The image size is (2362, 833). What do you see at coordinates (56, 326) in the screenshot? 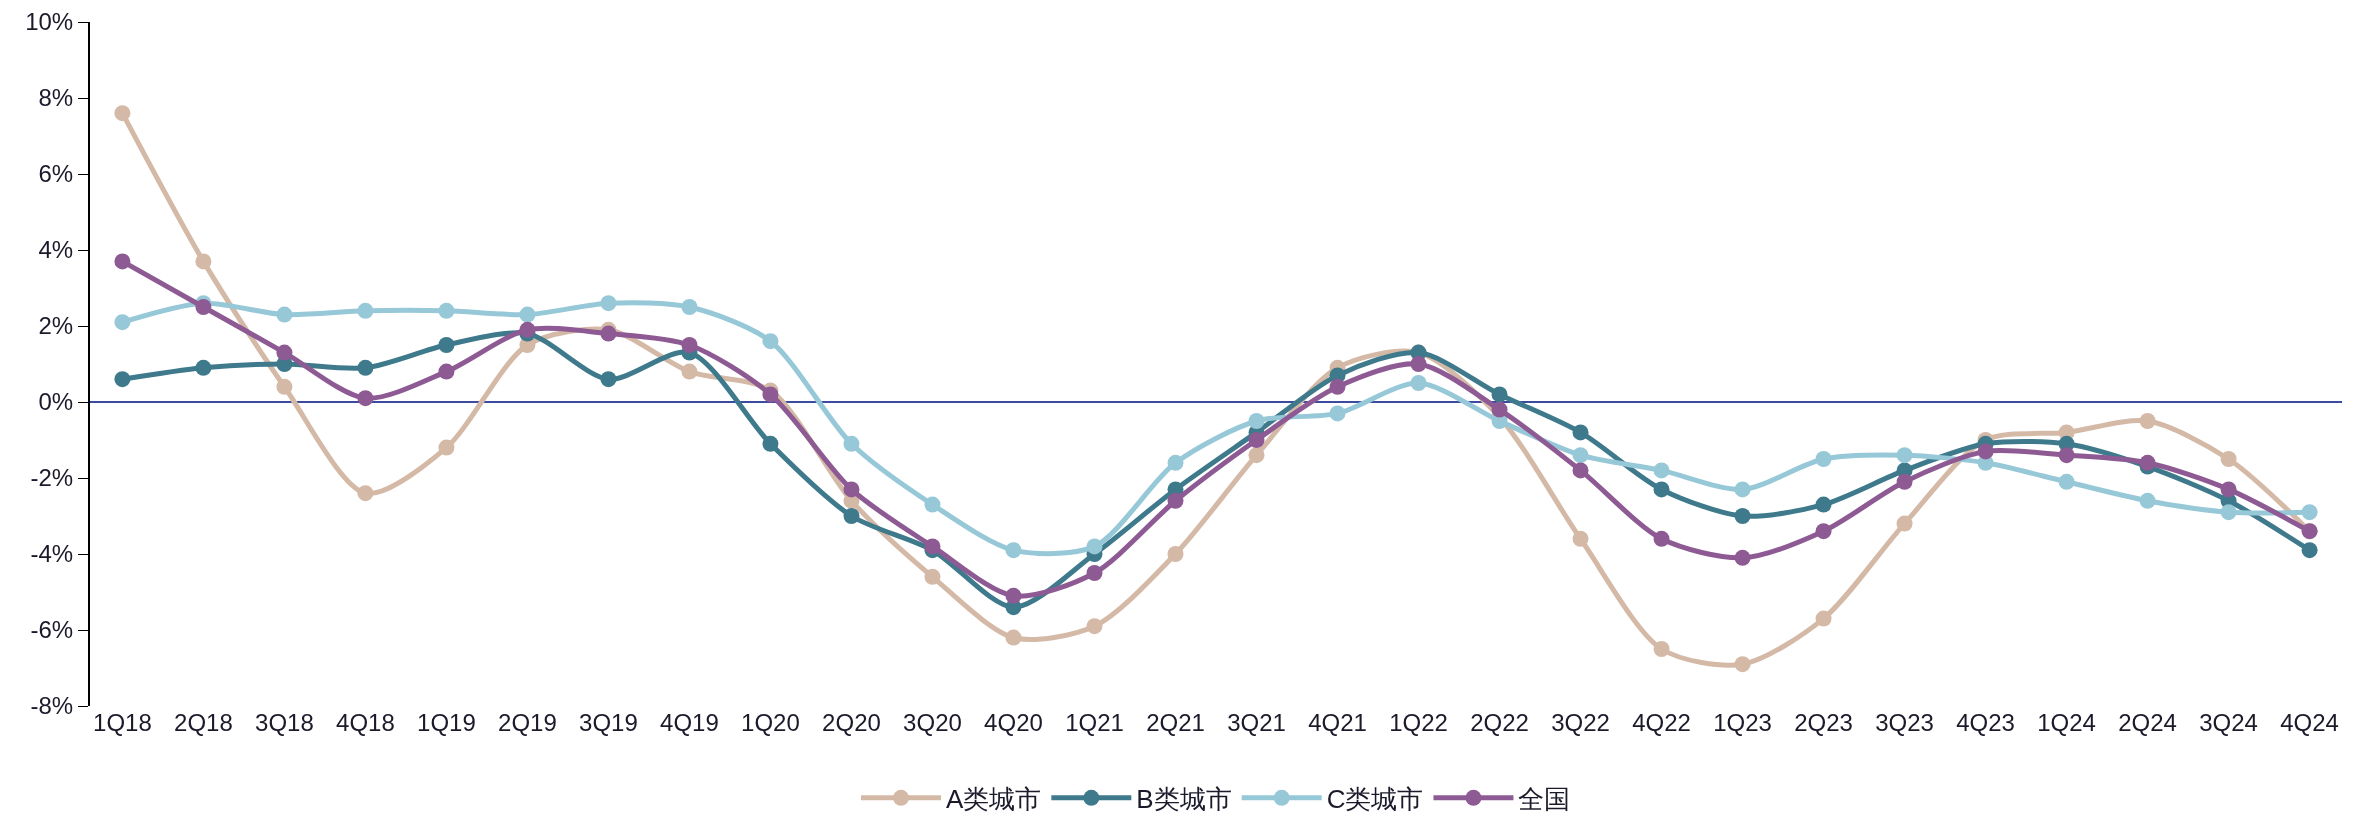
I see `y-tick-label: 2%` at bounding box center [56, 326].